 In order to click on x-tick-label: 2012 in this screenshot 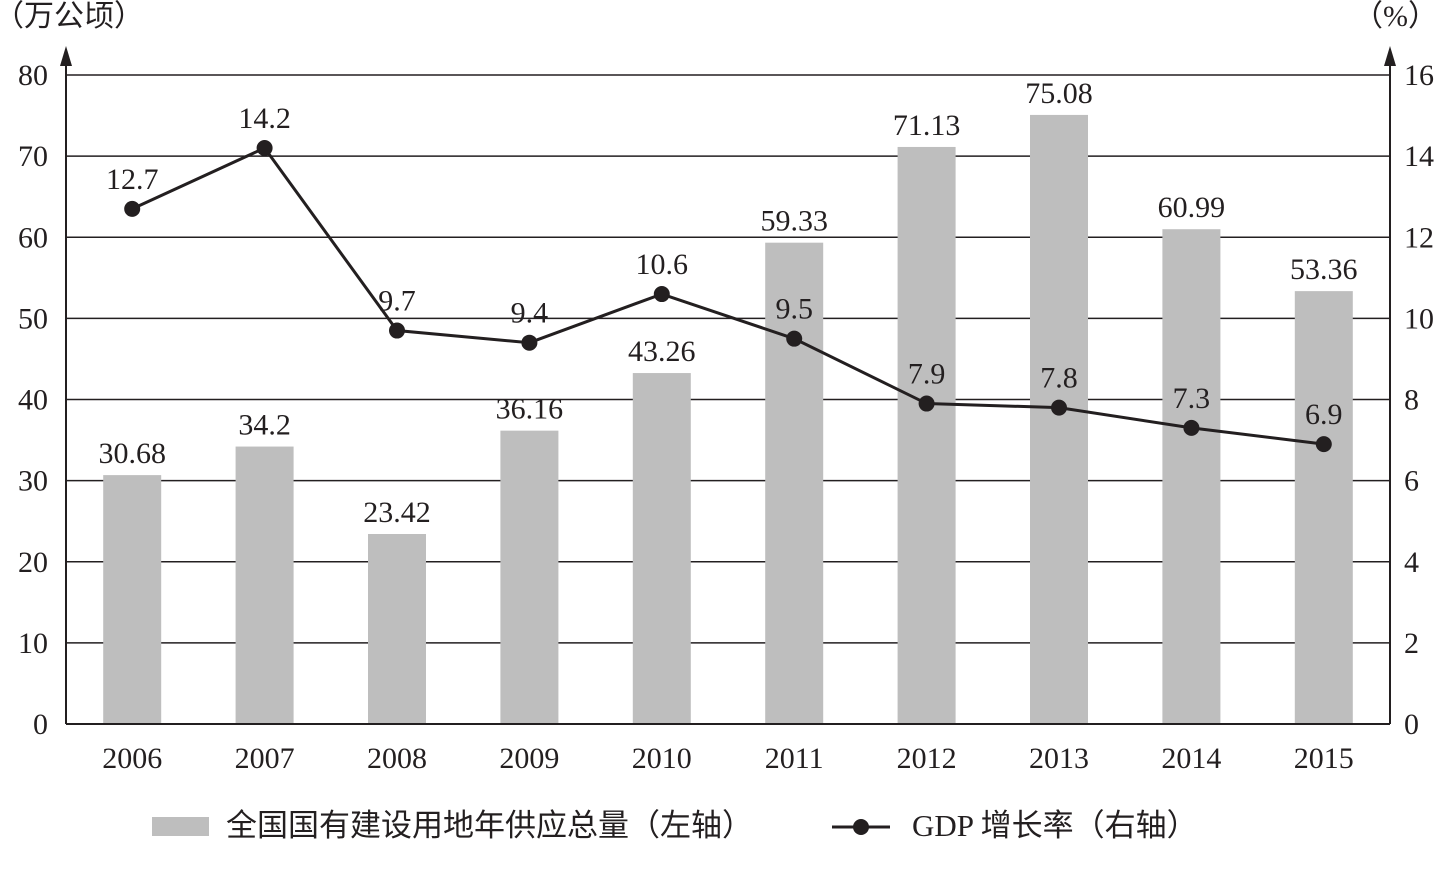, I will do `click(927, 758)`.